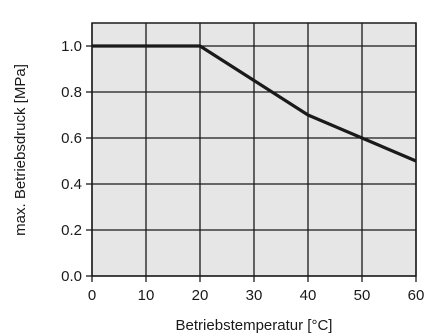 The image size is (443, 336). What do you see at coordinates (71, 92) in the screenshot?
I see `y-tick-label: 0.8` at bounding box center [71, 92].